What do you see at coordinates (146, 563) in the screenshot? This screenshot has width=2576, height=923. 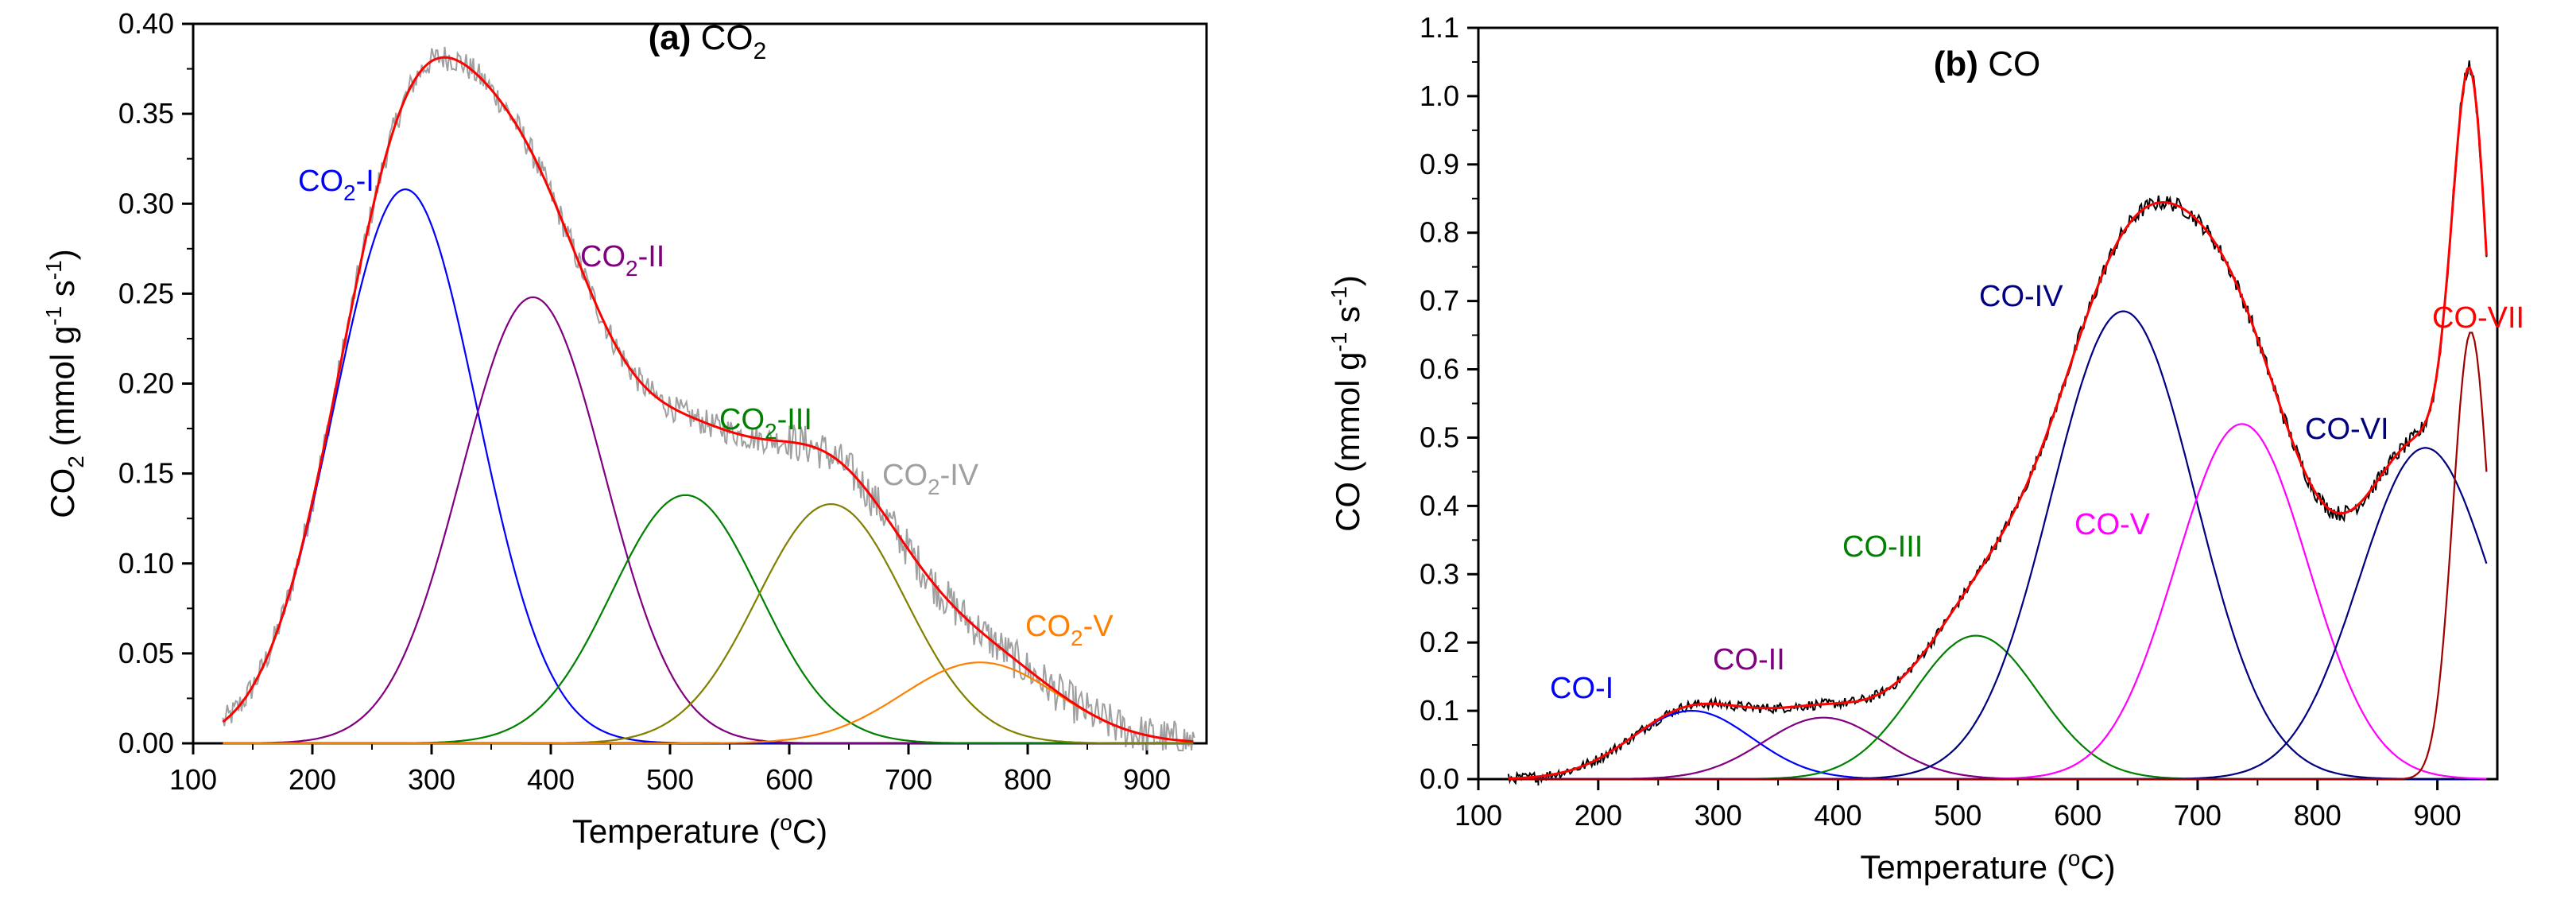 I see `y-tick-label: 0.10` at bounding box center [146, 563].